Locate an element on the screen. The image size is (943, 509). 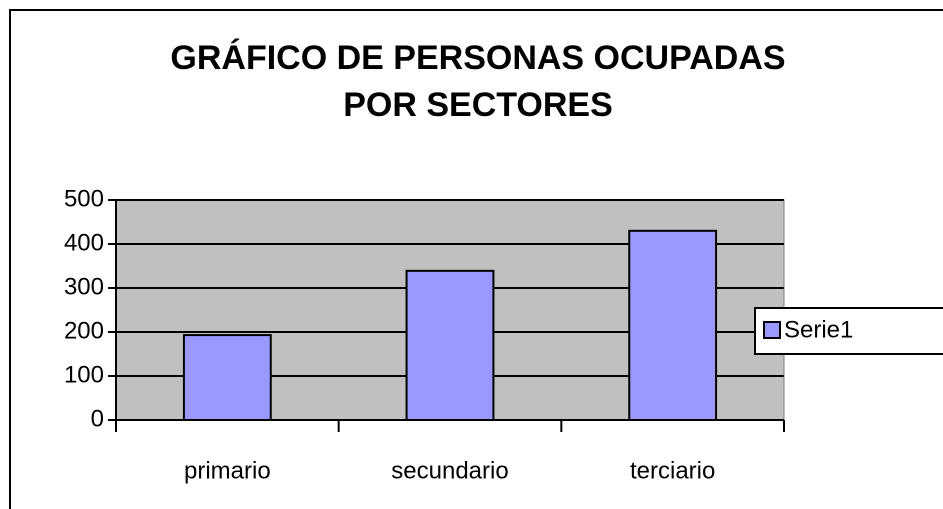
legend-swatch is located at coordinates (772, 330).